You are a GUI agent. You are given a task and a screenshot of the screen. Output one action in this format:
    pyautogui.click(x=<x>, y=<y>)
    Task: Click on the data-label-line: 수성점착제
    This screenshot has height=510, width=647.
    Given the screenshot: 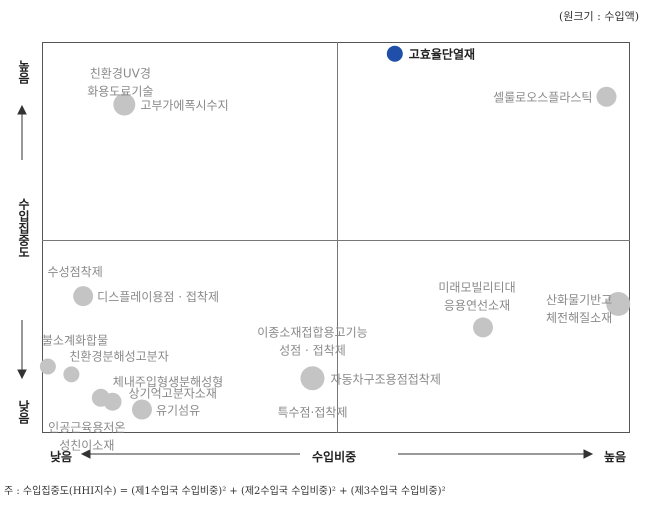 What is the action you would take?
    pyautogui.click(x=75, y=272)
    